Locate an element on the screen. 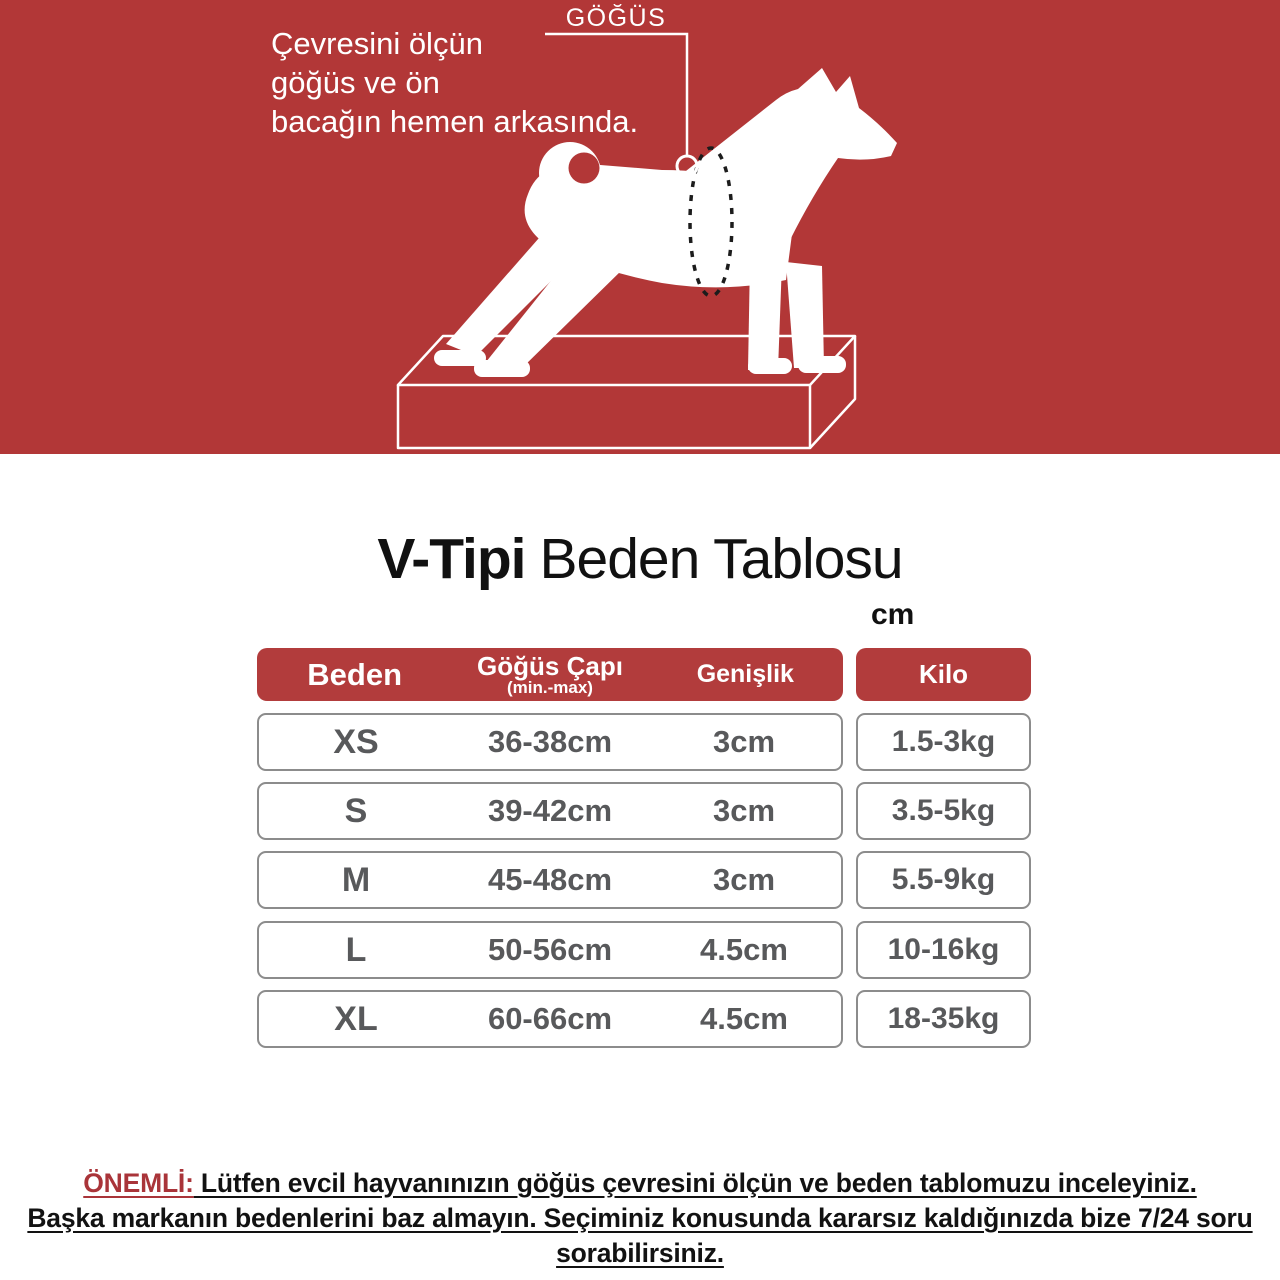 The width and height of the screenshot is (1280, 1280). dog-silhouette is located at coordinates (665, 222).